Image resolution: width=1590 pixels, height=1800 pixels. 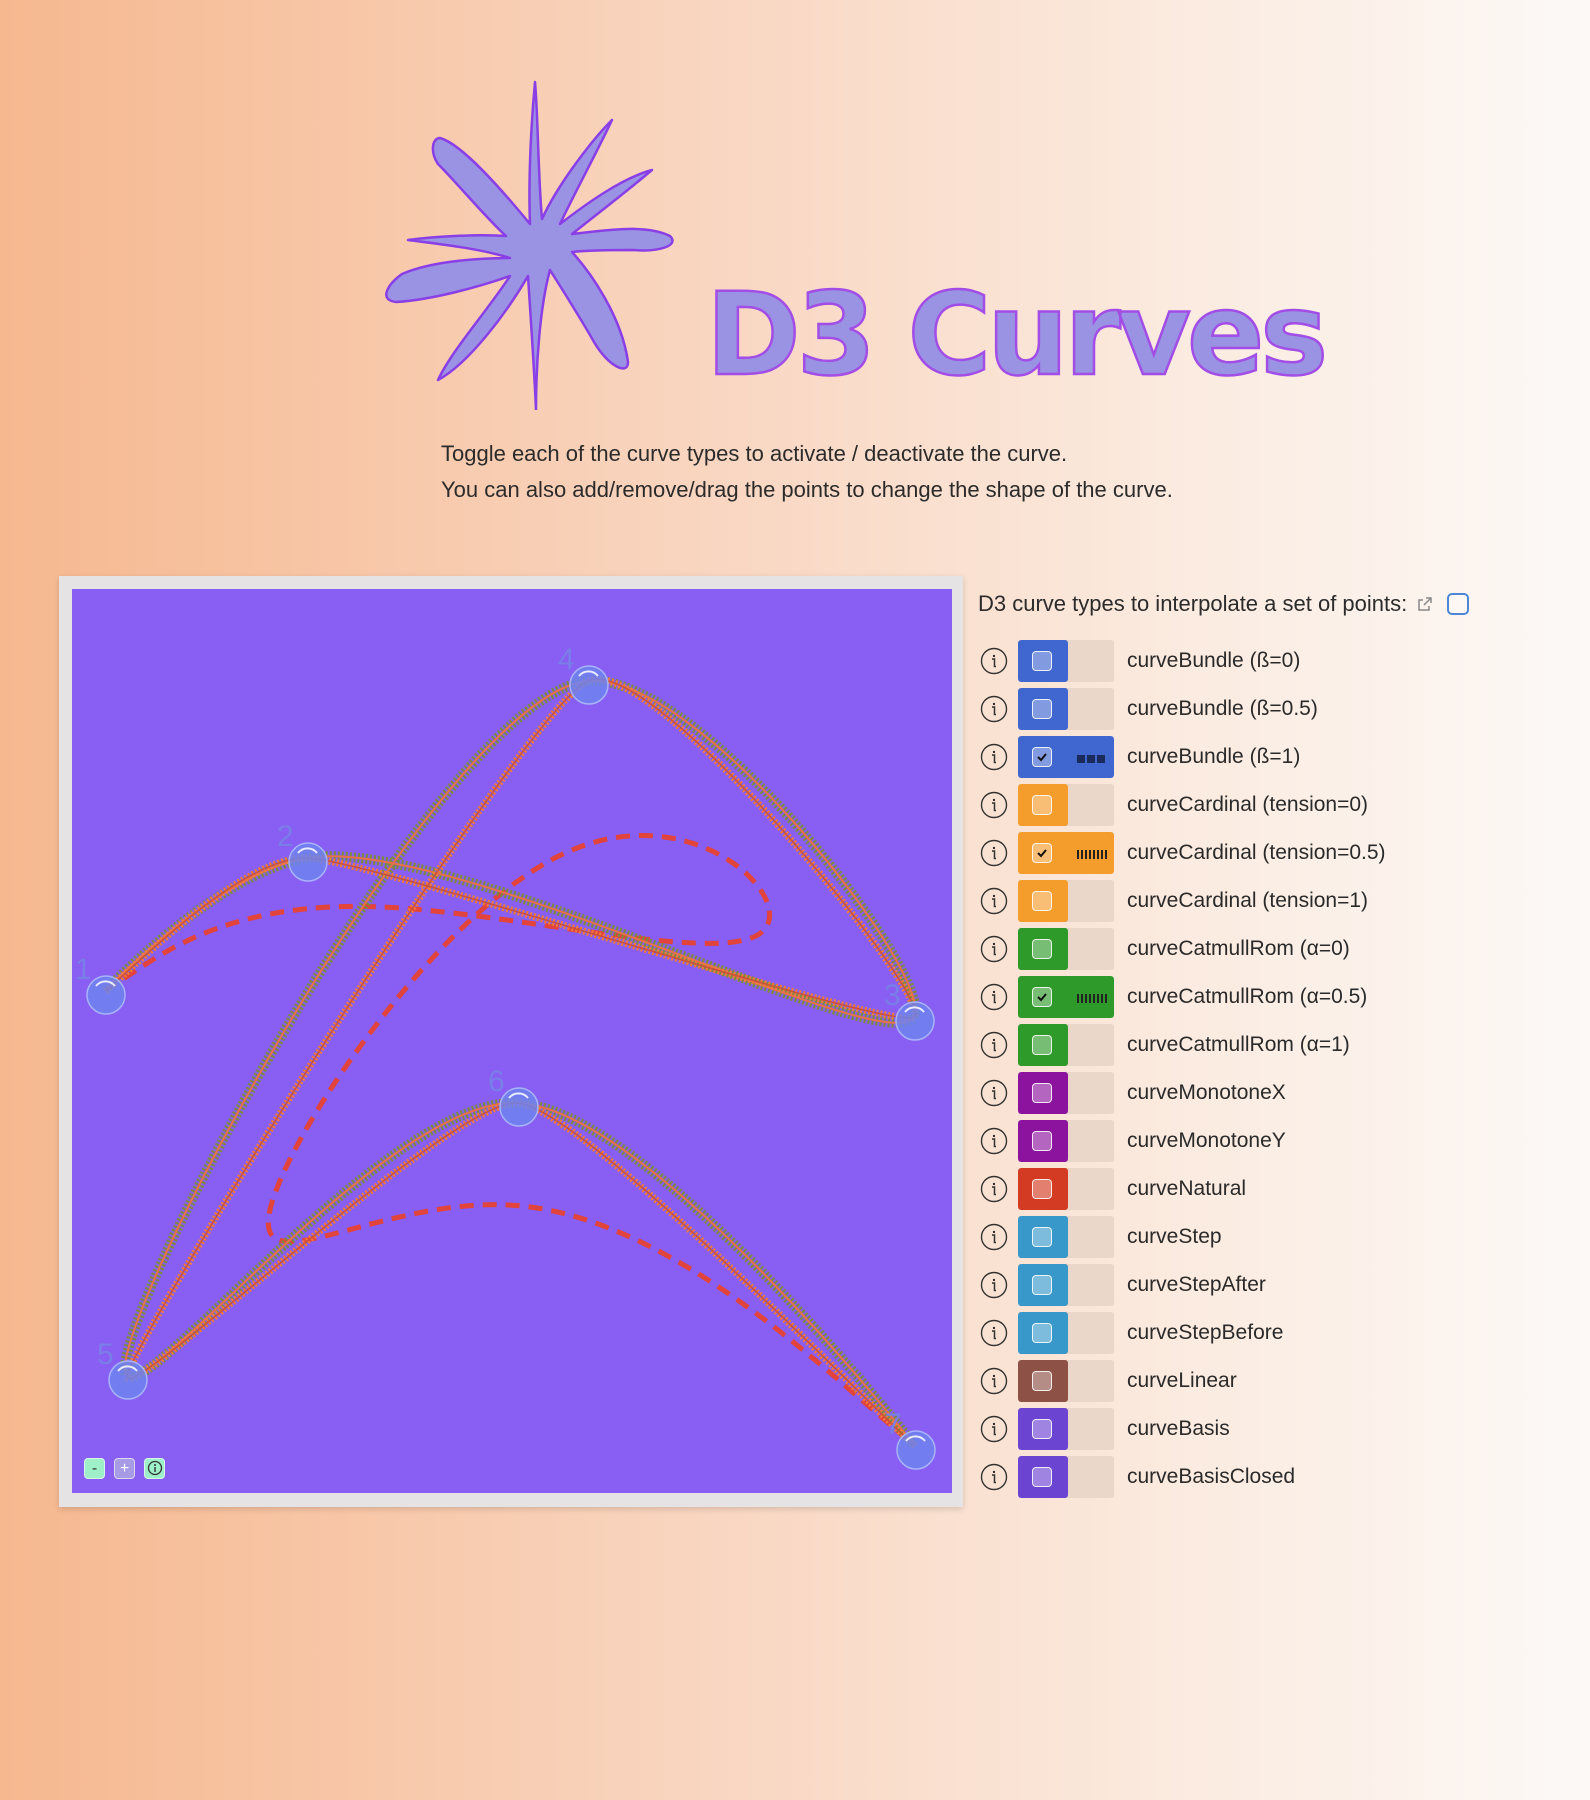 I want to click on curve-type-label: curveBundle (ß=0.5), so click(x=1222, y=708).